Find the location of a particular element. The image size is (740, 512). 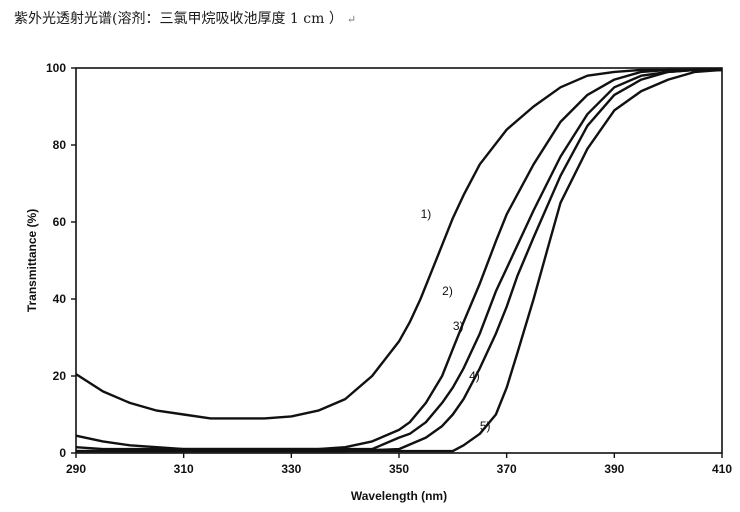

y-tick-label: 0 is located at coordinates (62, 453).